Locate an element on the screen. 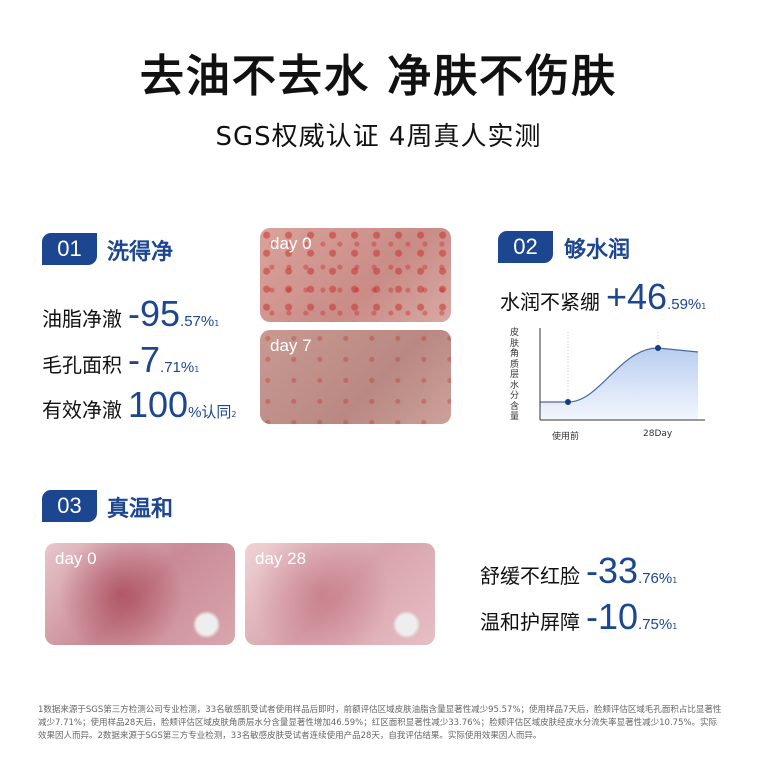 Image resolution: width=757 pixels, height=757 pixels. stat-row: 毛孔面积 -7.71% 1 is located at coordinates (120, 360).